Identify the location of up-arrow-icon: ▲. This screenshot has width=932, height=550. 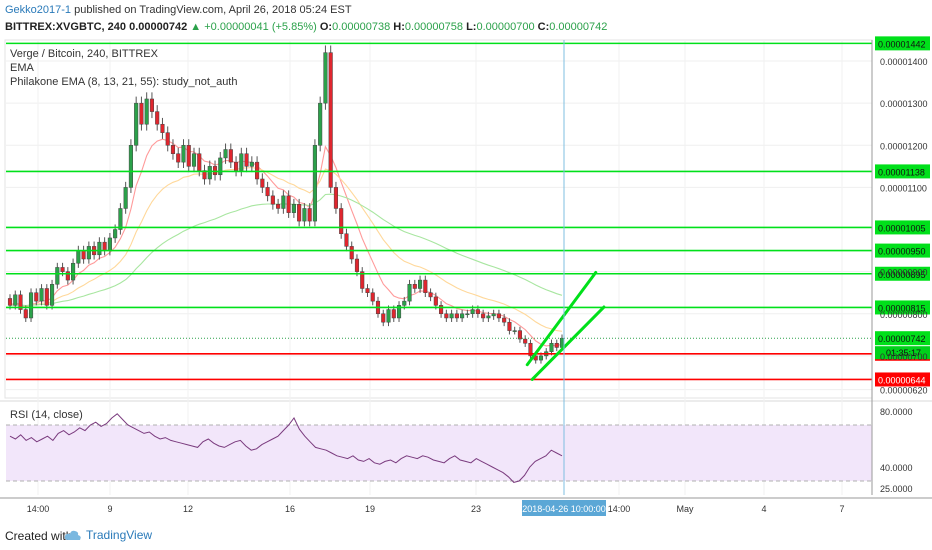
(196, 27).